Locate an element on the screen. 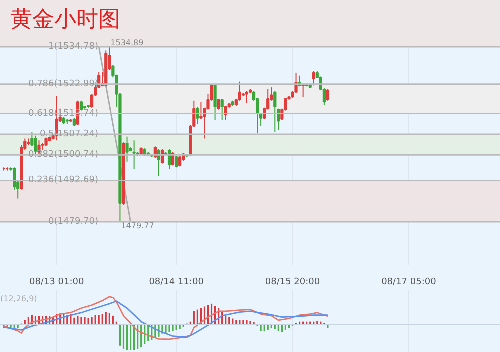  x-tick-label: 08/14 11:00 is located at coordinates (176, 283).